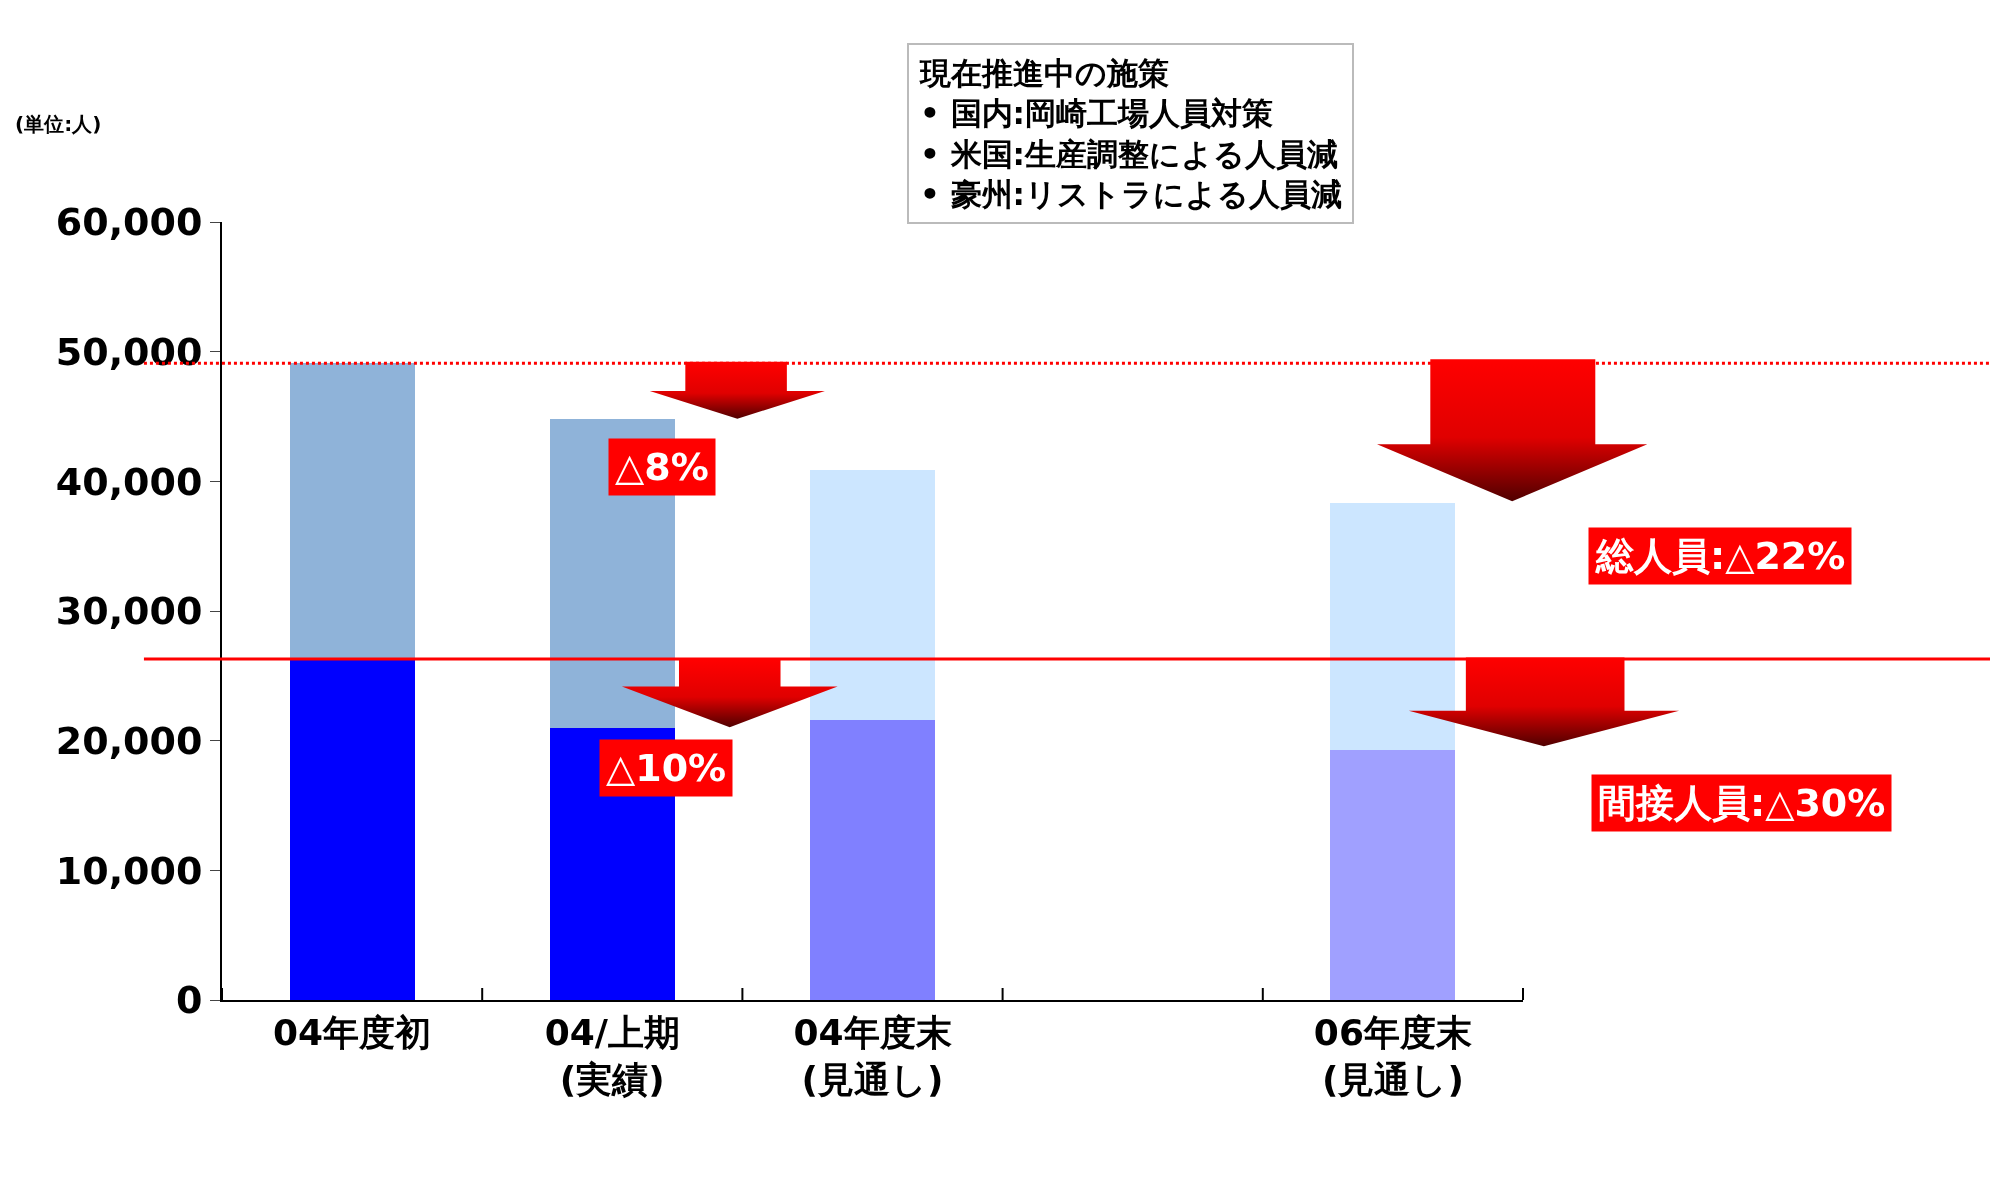  What do you see at coordinates (129, 222) in the screenshot?
I see `y-tick-label: 60,000` at bounding box center [129, 222].